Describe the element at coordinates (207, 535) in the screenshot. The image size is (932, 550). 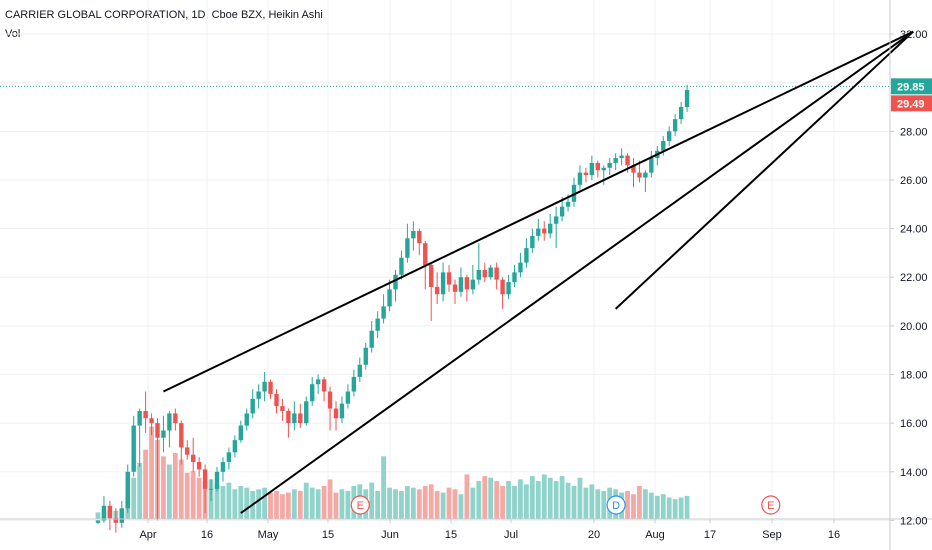
I see `time-tick-label: 16` at that location.